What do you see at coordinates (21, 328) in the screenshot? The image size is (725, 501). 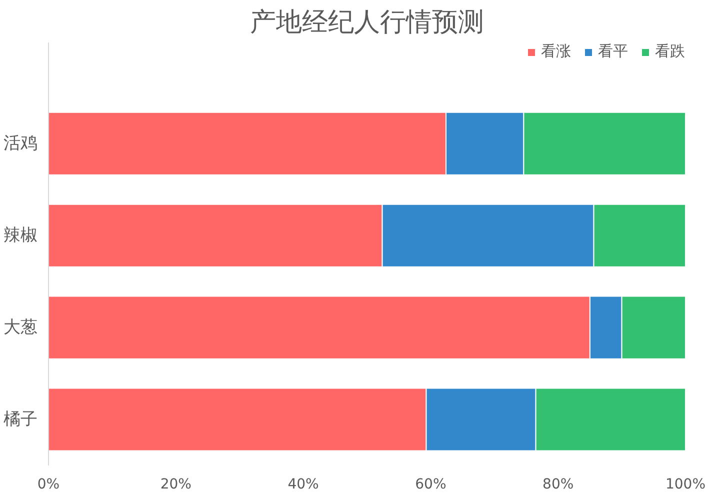 I see `y-tick-label: 大葱` at bounding box center [21, 328].